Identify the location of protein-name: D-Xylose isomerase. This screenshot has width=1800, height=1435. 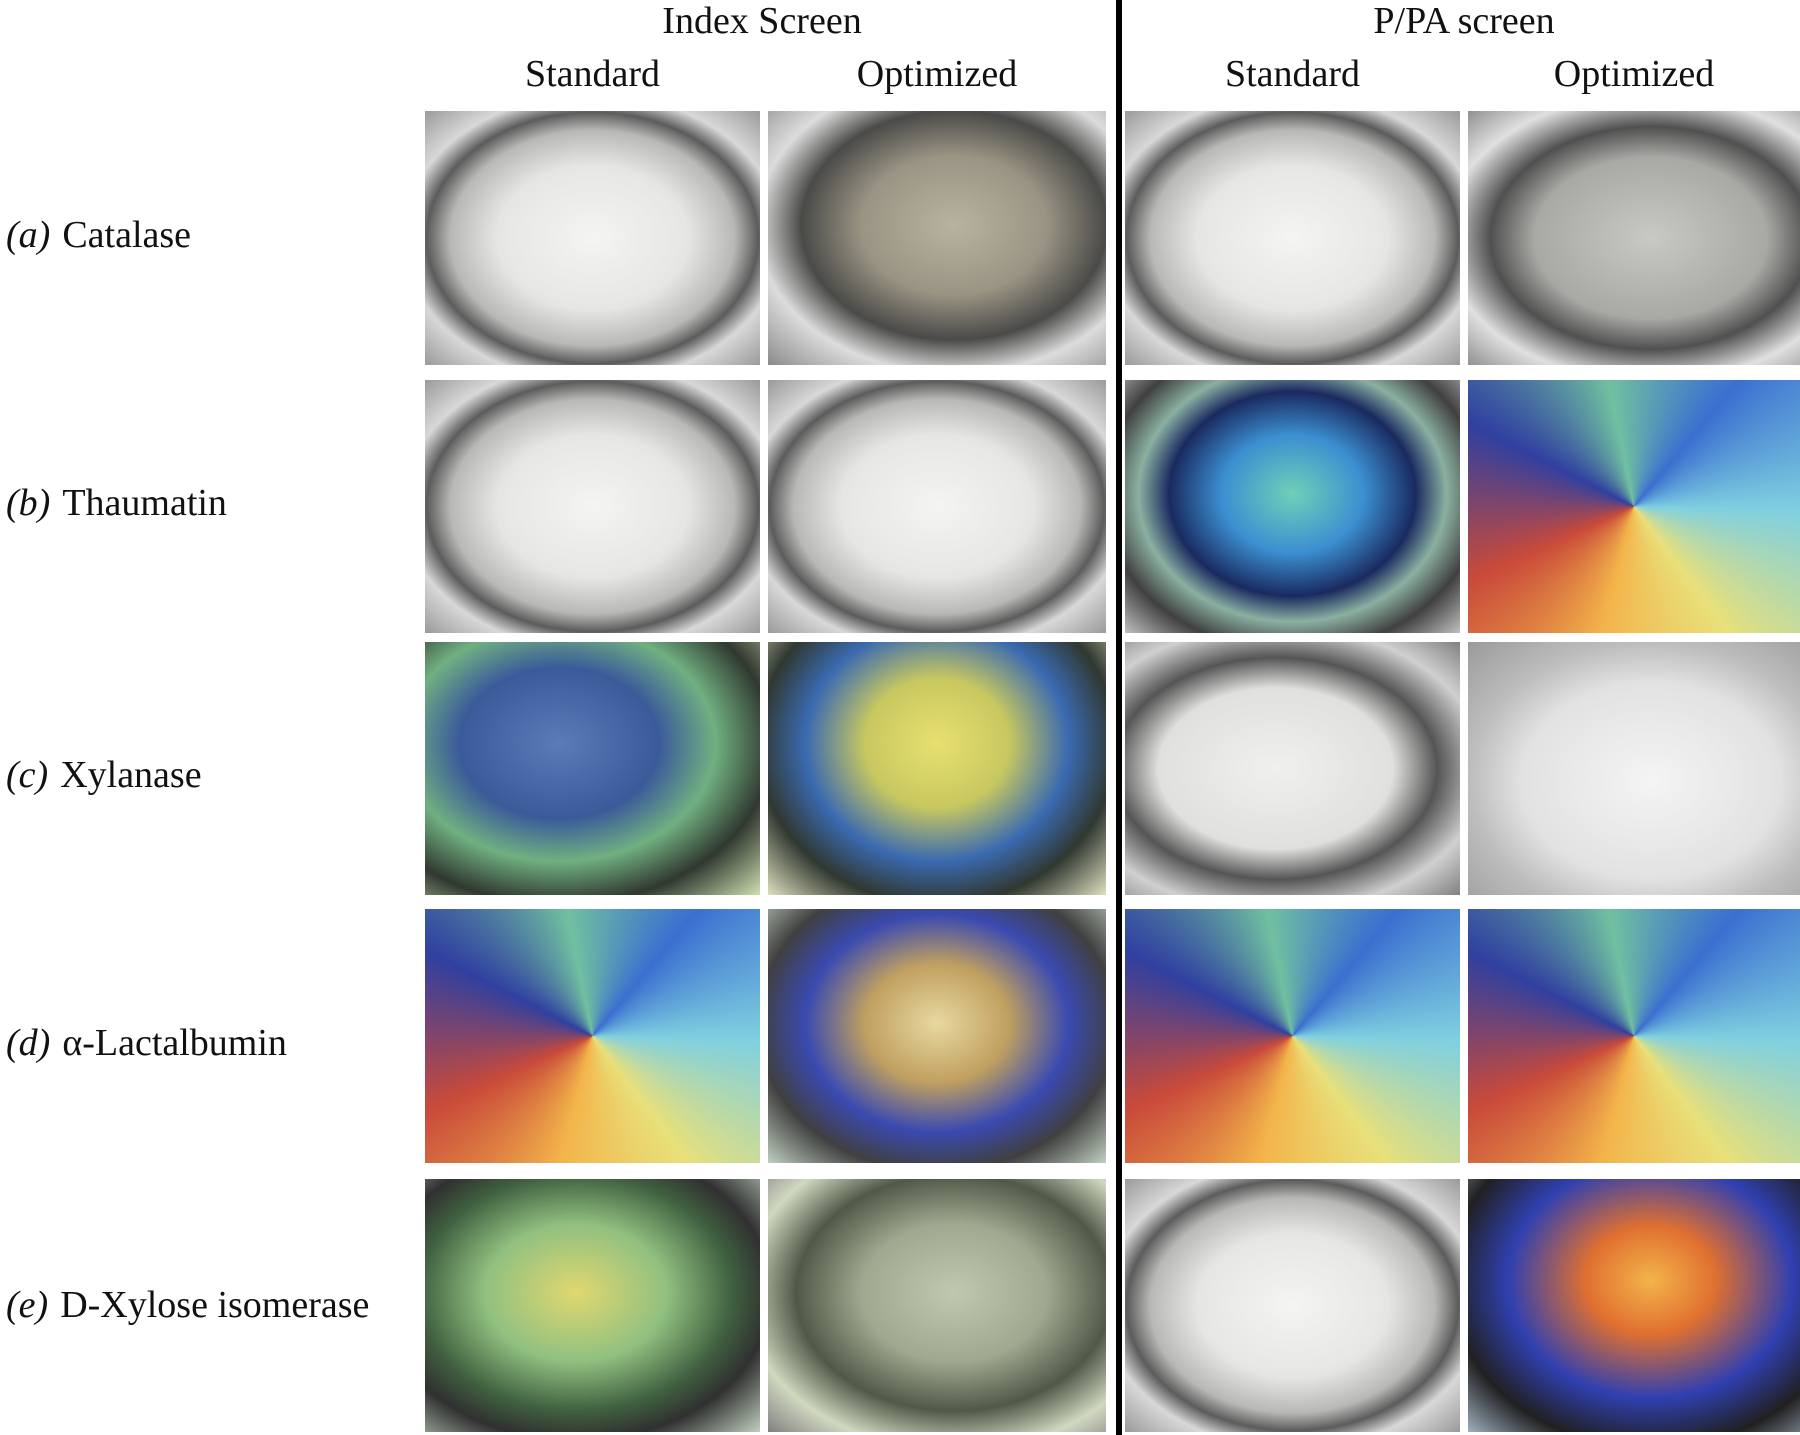
(215, 1305).